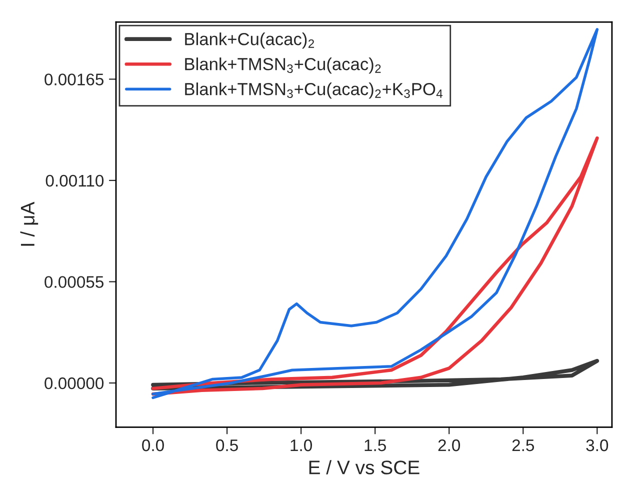 The image size is (627, 491). Describe the element at coordinates (153, 445) in the screenshot. I see `x-tick-label: 0.0` at that location.